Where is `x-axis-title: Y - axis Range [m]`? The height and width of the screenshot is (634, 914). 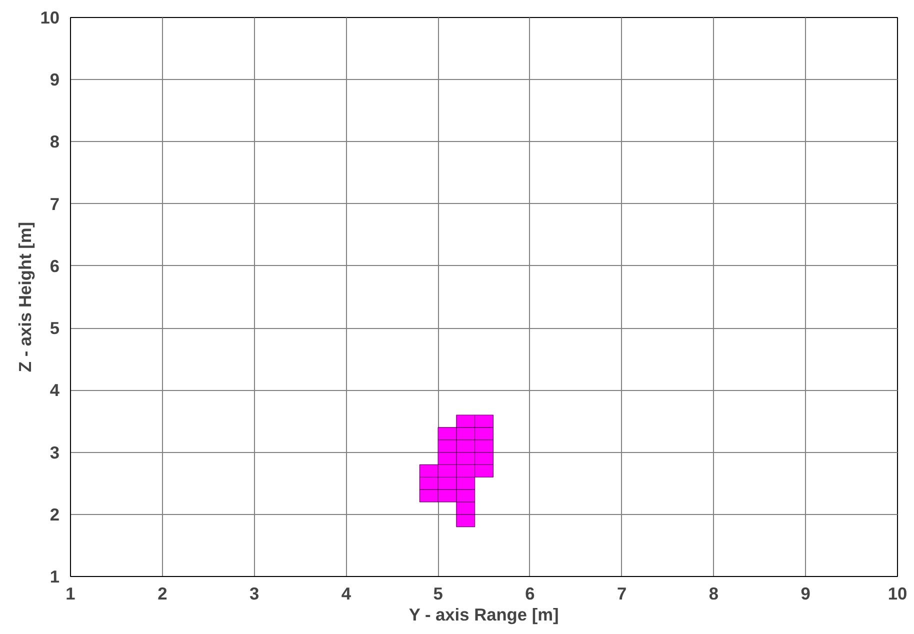
x-axis-title: Y - axis Range [m] is located at coordinates (483, 614).